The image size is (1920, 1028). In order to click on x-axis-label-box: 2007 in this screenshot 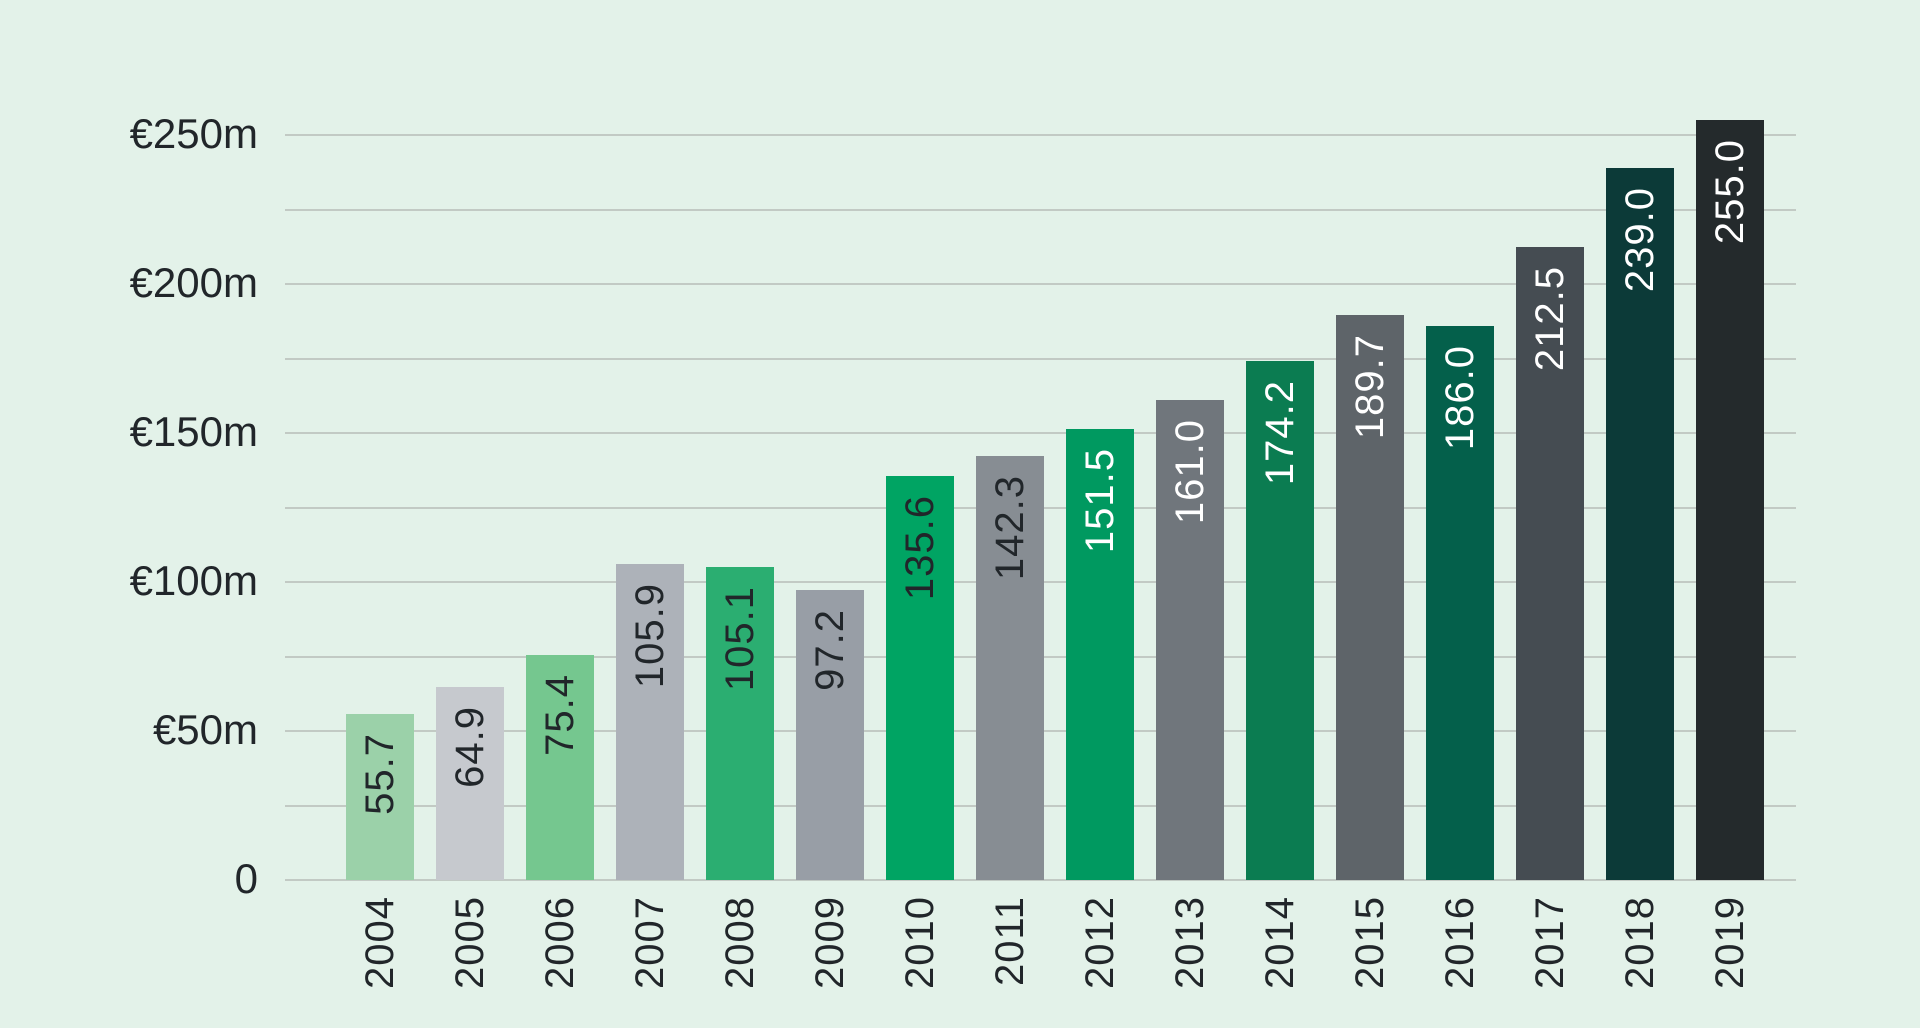, I will do `click(650, 942)`.